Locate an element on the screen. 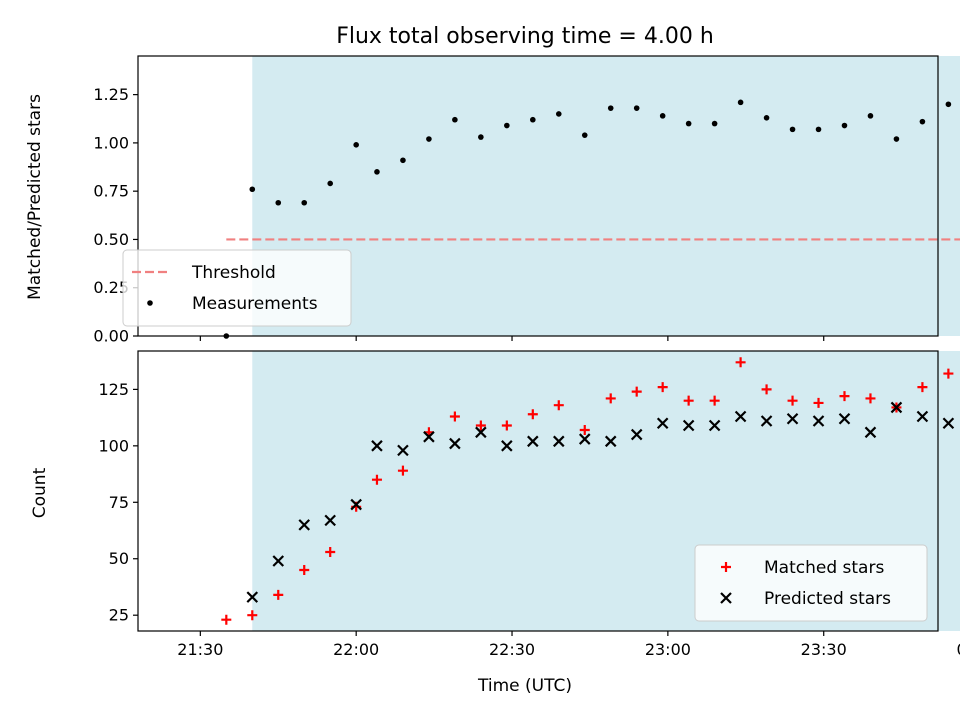 This screenshot has width=960, height=724. legend-label: Matched stars is located at coordinates (824, 568).